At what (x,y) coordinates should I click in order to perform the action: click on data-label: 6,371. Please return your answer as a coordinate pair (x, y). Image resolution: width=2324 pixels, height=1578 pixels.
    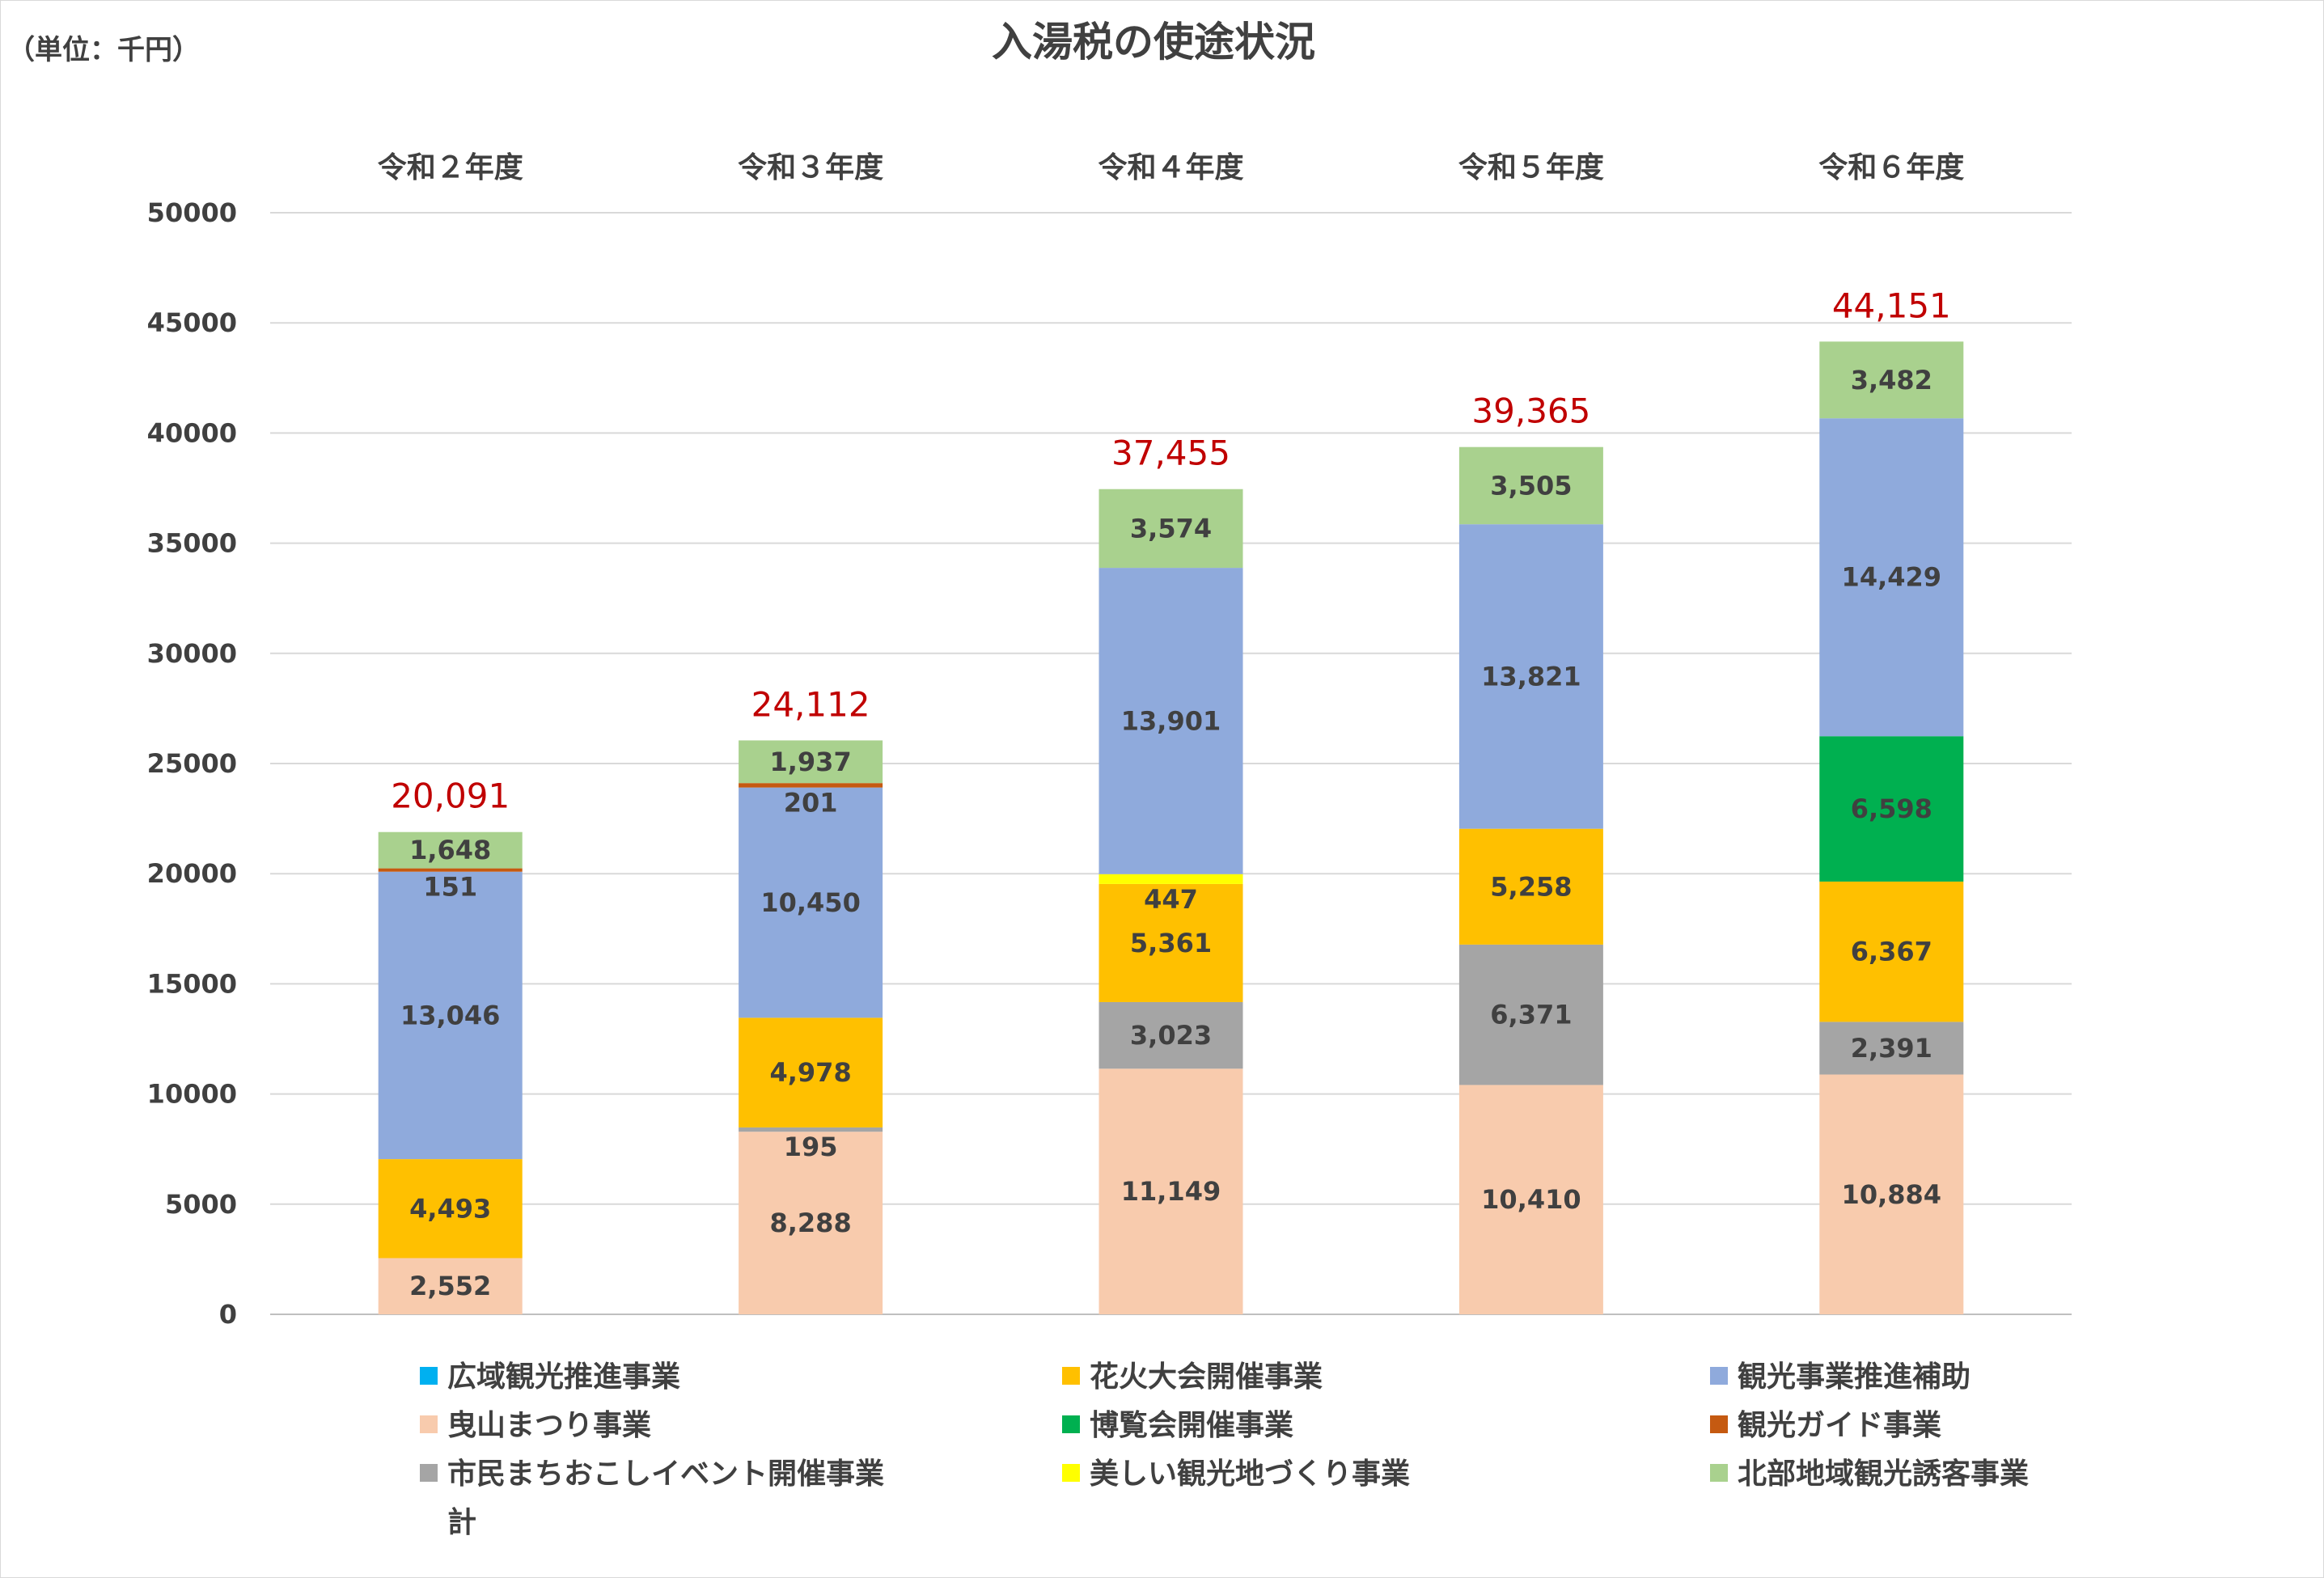
    Looking at the image, I should click on (1531, 1015).